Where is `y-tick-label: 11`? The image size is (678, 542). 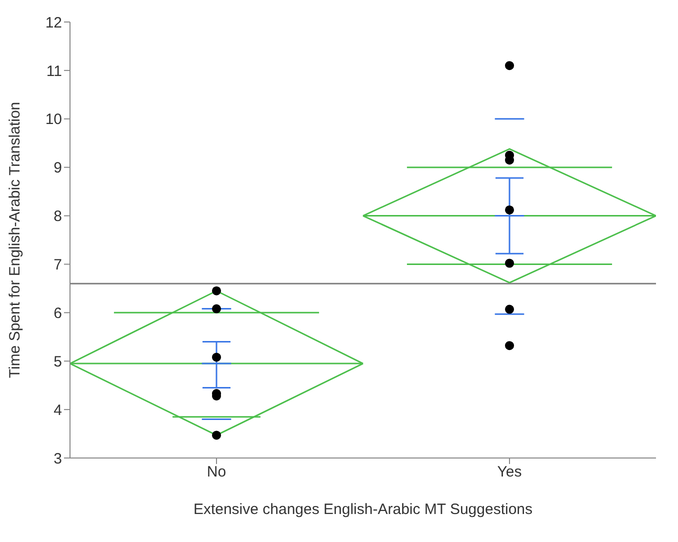
y-tick-label: 11 is located at coordinates (54, 71).